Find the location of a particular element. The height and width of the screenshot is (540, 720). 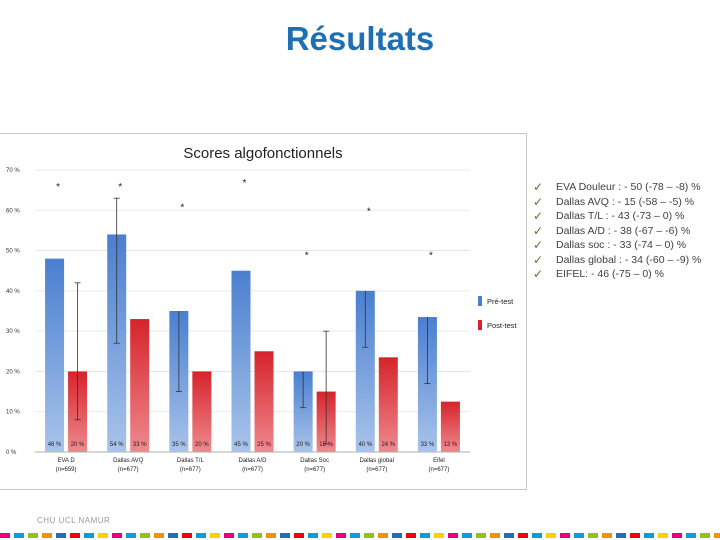

legend-label: Post-test is located at coordinates (502, 325).